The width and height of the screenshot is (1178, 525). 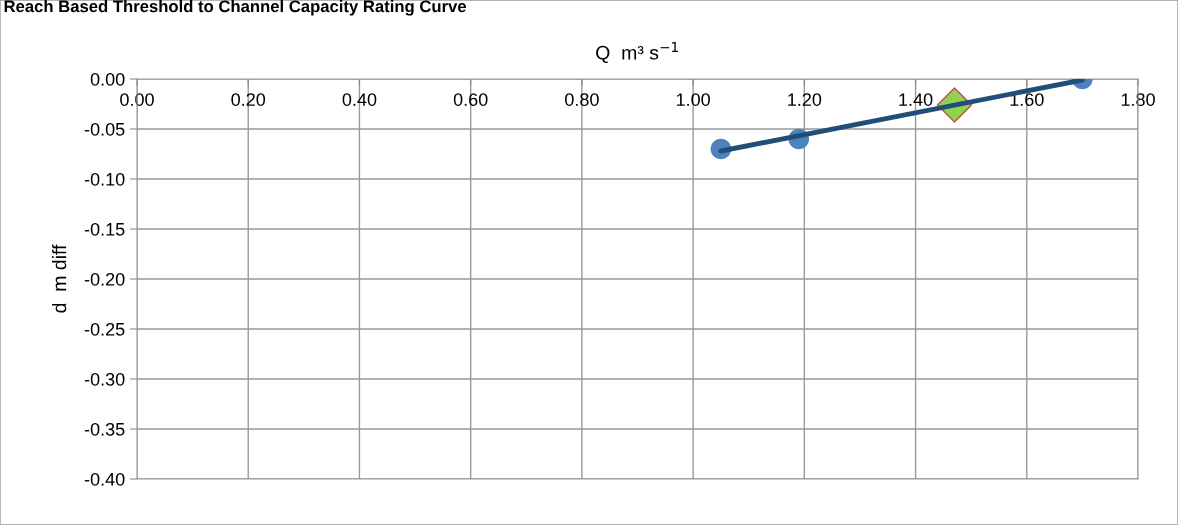 I want to click on x-tick-label: 1.20, so click(x=805, y=99).